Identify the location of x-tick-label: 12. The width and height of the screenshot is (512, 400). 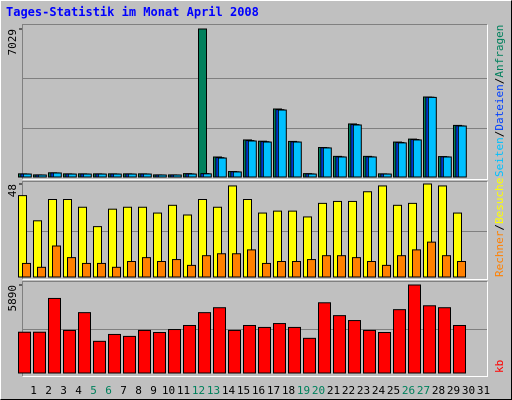
(198, 390).